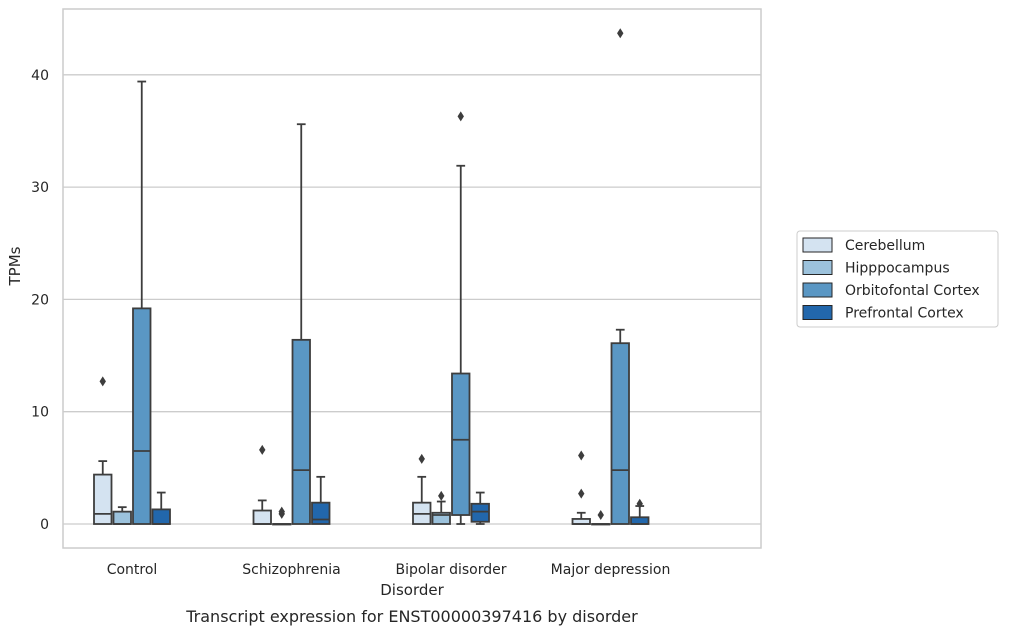 This screenshot has width=1009, height=634. I want to click on y-tick-label: 40, so click(40, 76).